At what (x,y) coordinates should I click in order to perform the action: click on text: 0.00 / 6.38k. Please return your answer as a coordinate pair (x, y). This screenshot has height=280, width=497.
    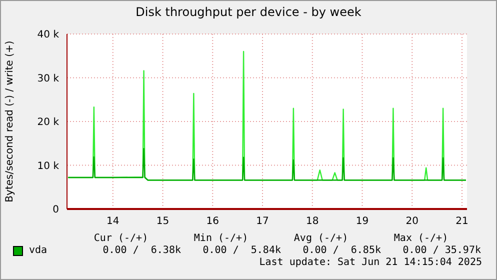
    Looking at the image, I should click on (141, 250).